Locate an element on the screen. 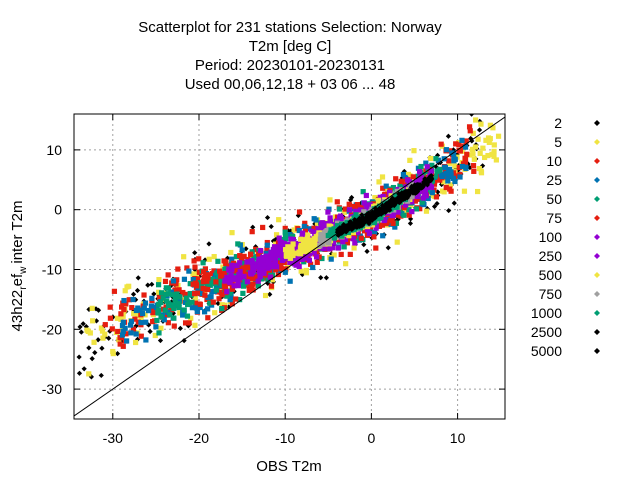 The height and width of the screenshot is (480, 640). y-axis-label-end: inter T2m is located at coordinates (17, 232).